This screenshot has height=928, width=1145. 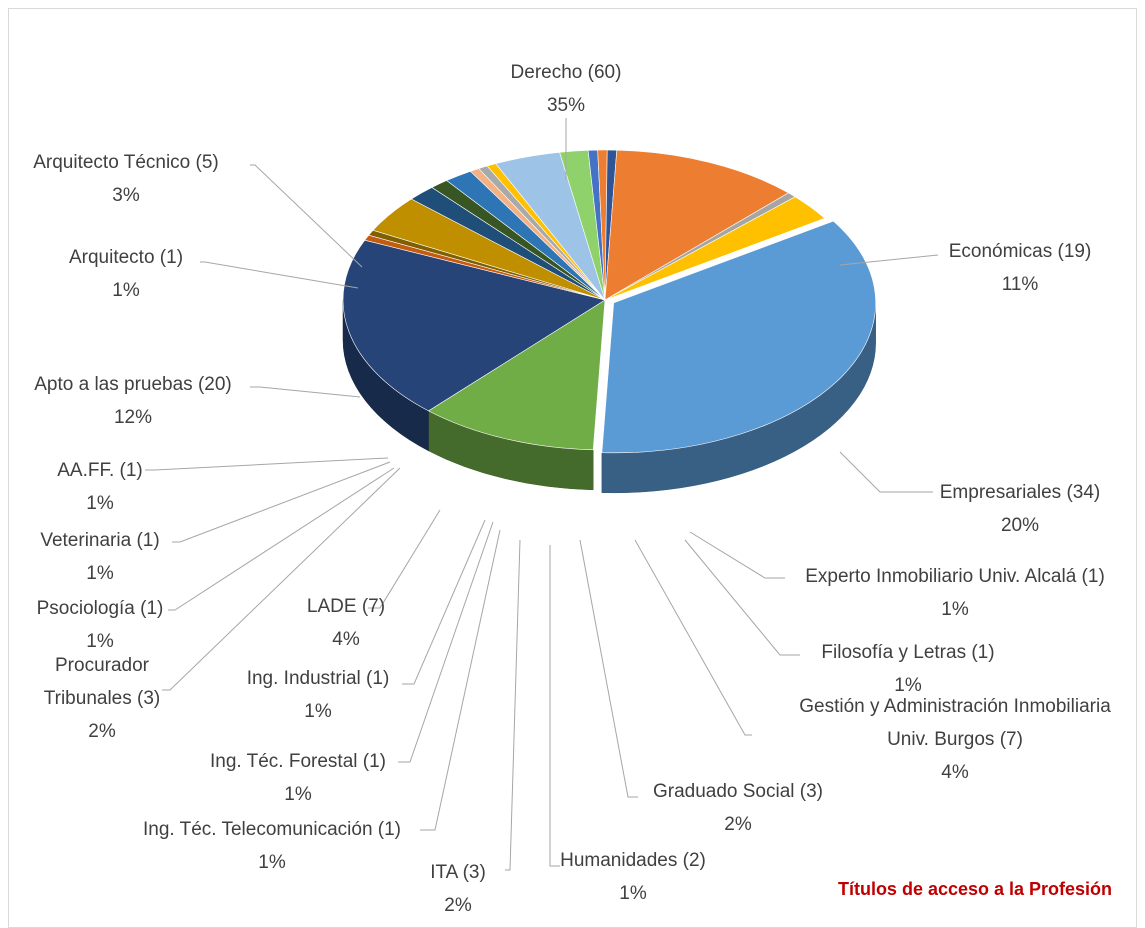 I want to click on data-label: Arquitecto (1) 1%, so click(x=126, y=274).